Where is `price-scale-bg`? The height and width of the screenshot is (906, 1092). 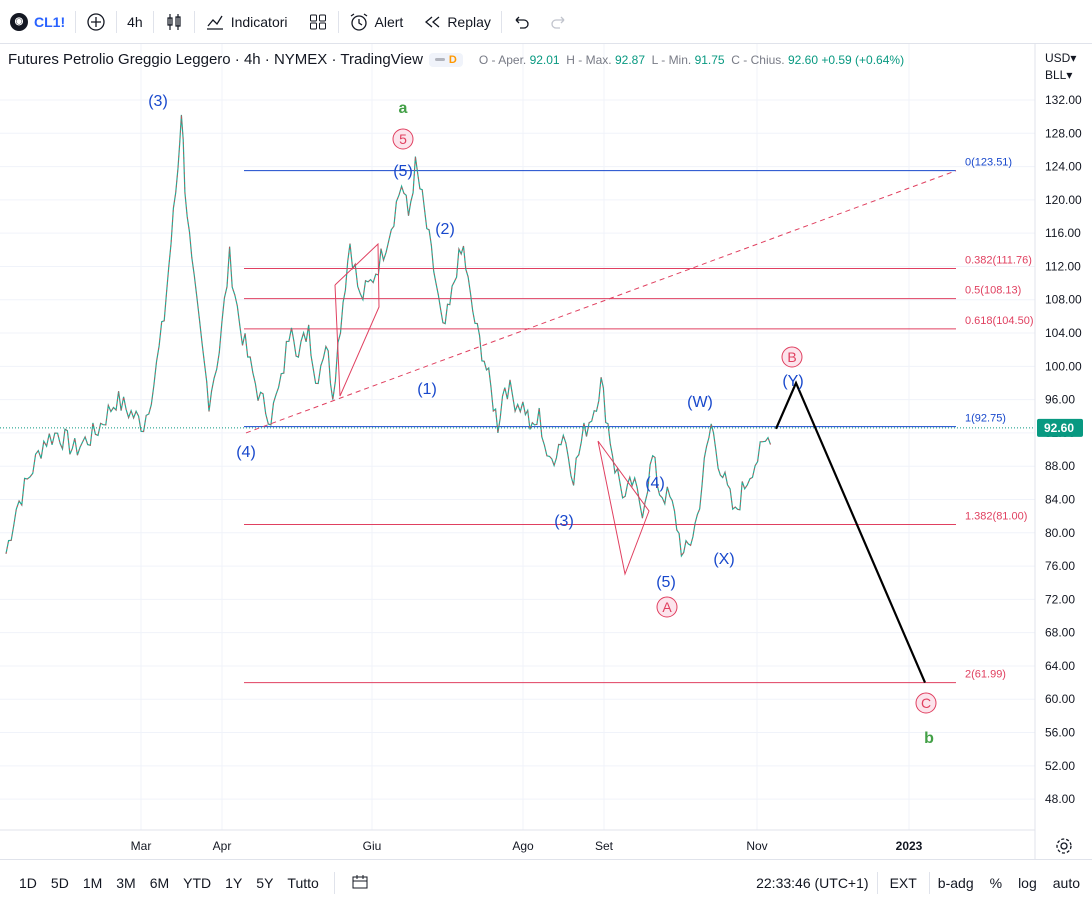 price-scale-bg is located at coordinates (1063, 437).